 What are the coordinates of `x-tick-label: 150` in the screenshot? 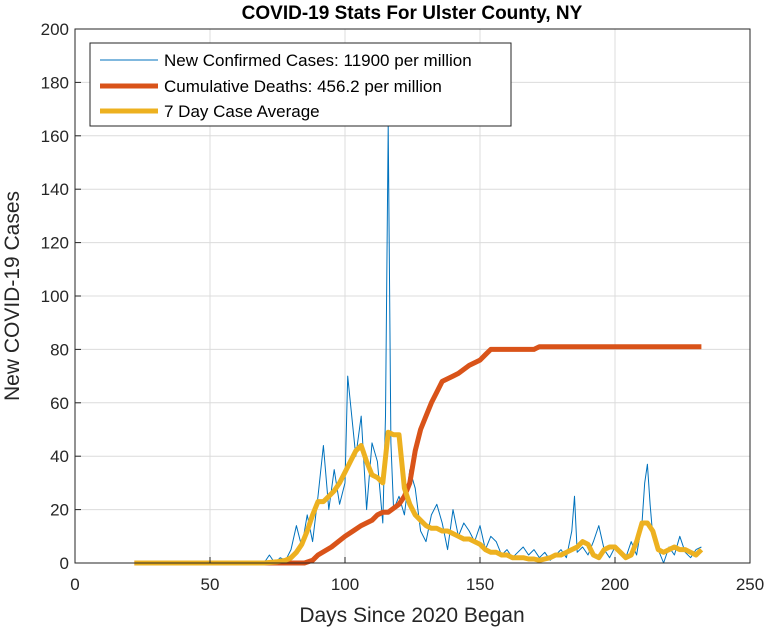 It's located at (480, 584).